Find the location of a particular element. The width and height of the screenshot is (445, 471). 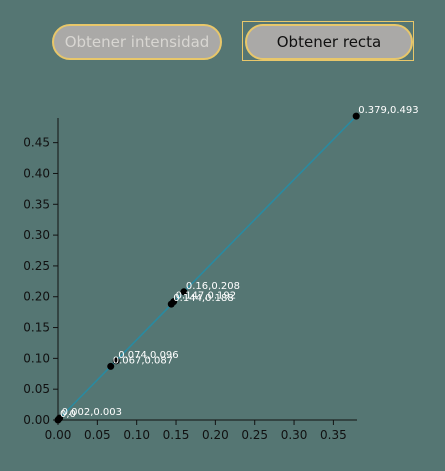

x-tick-label: 0.15 is located at coordinates (176, 435).